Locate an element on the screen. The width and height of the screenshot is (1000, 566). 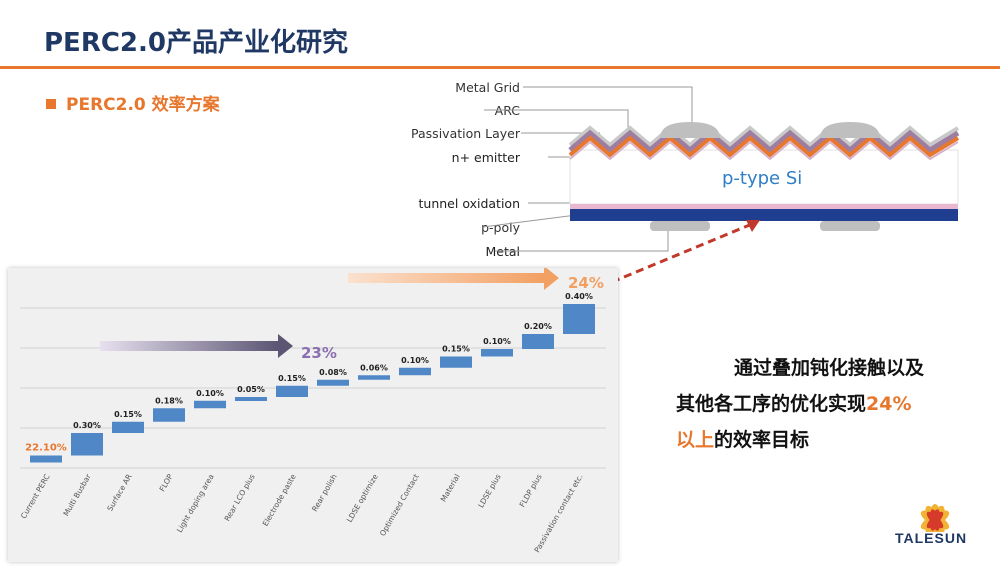
data-label-1: 0.30% is located at coordinates (87, 425).